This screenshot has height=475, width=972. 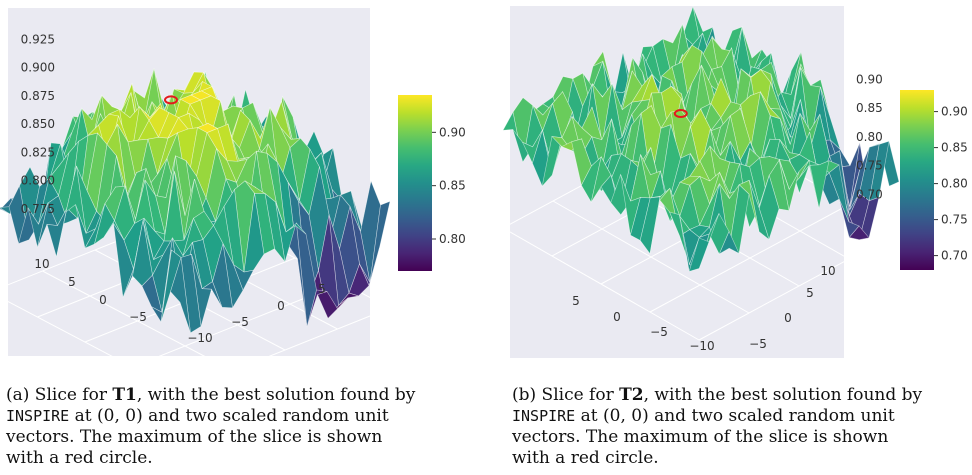 What do you see at coordinates (38, 68) in the screenshot?
I see `z-tick-label: 0.900` at bounding box center [38, 68].